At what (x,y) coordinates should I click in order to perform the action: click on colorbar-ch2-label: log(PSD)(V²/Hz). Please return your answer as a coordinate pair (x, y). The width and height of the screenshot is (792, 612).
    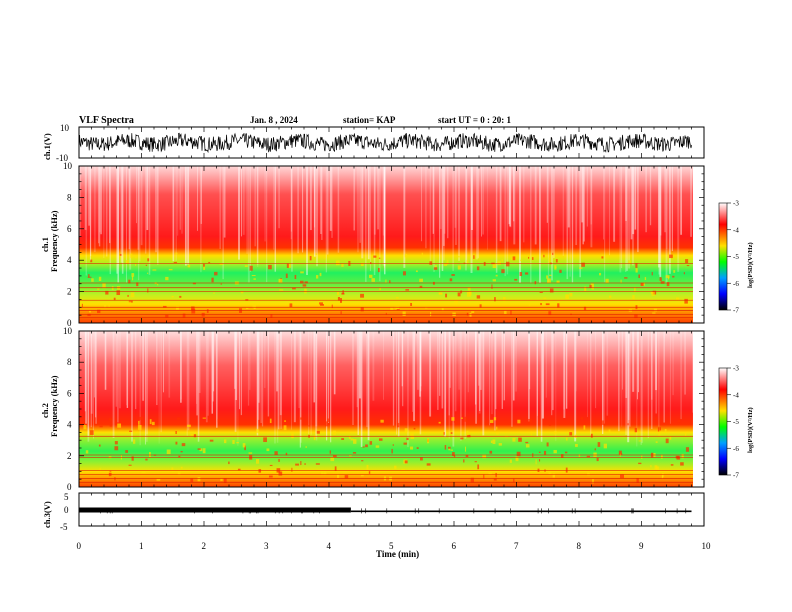
    Looking at the image, I should click on (750, 430).